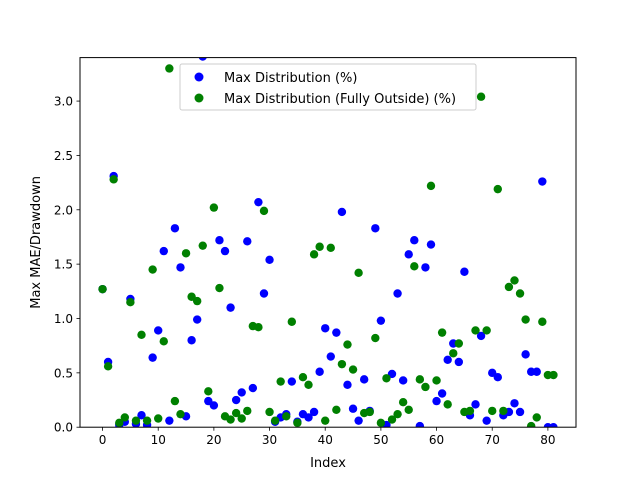 This screenshot has height=484, width=640. What do you see at coordinates (492, 440) in the screenshot?
I see `x-tick-label: 70` at bounding box center [492, 440].